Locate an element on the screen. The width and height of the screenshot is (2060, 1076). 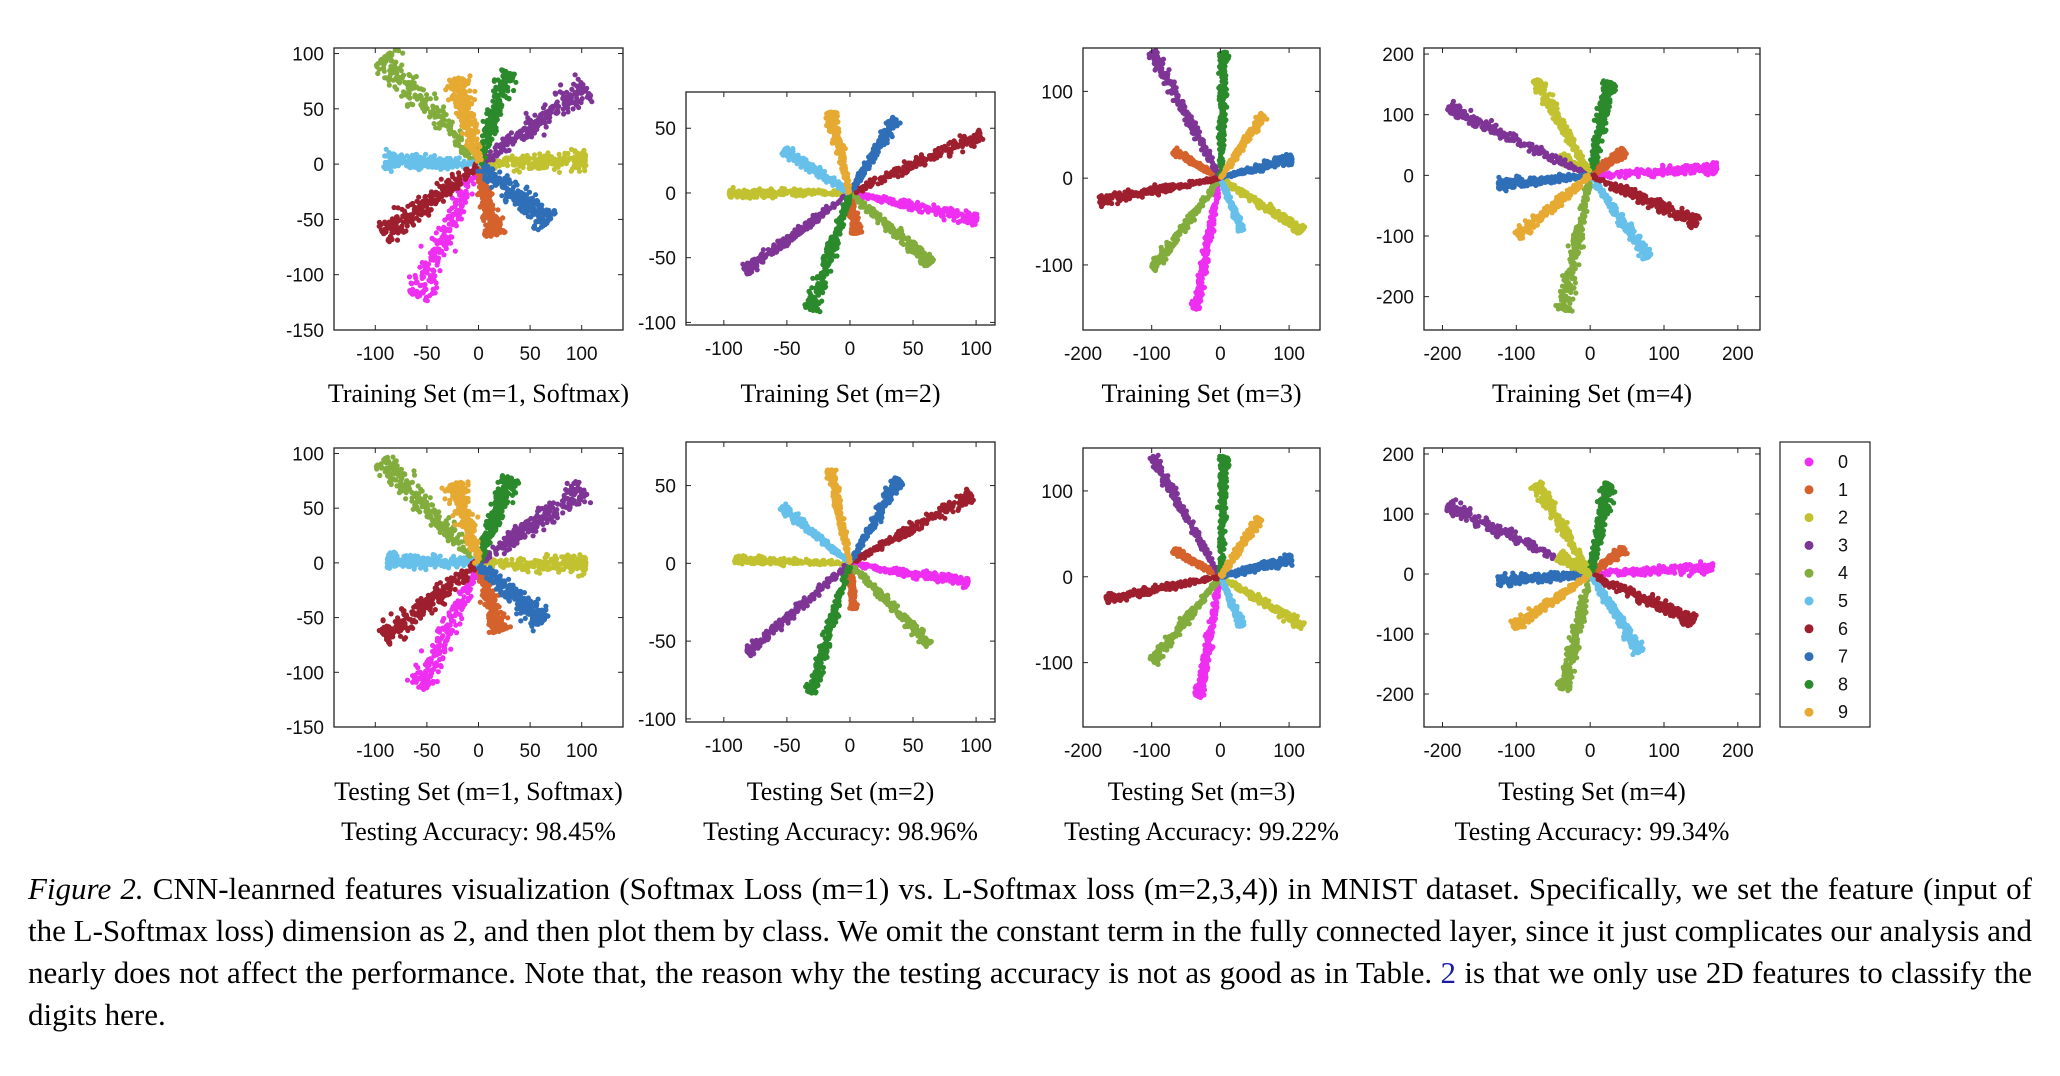
x-tick-label: -50 is located at coordinates (426, 354).